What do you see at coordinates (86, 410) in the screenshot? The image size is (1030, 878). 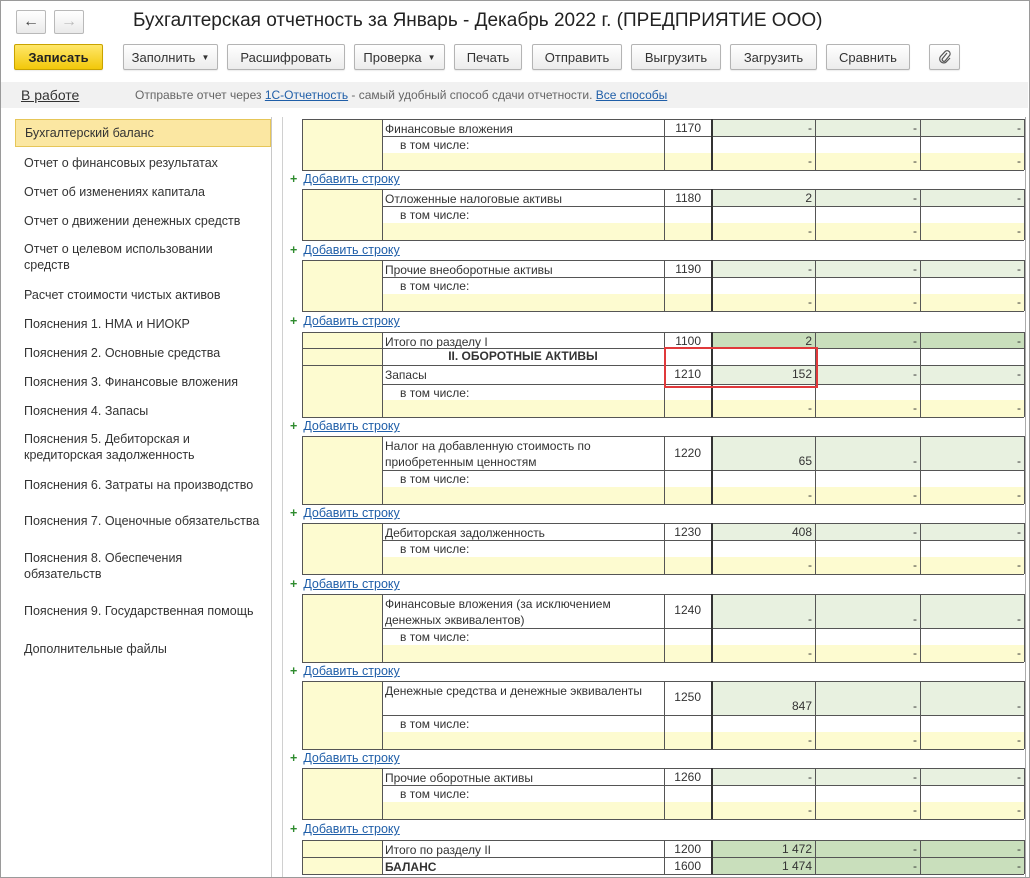 I see `section-item-note-4: Пояснения 4. Запасы` at bounding box center [86, 410].